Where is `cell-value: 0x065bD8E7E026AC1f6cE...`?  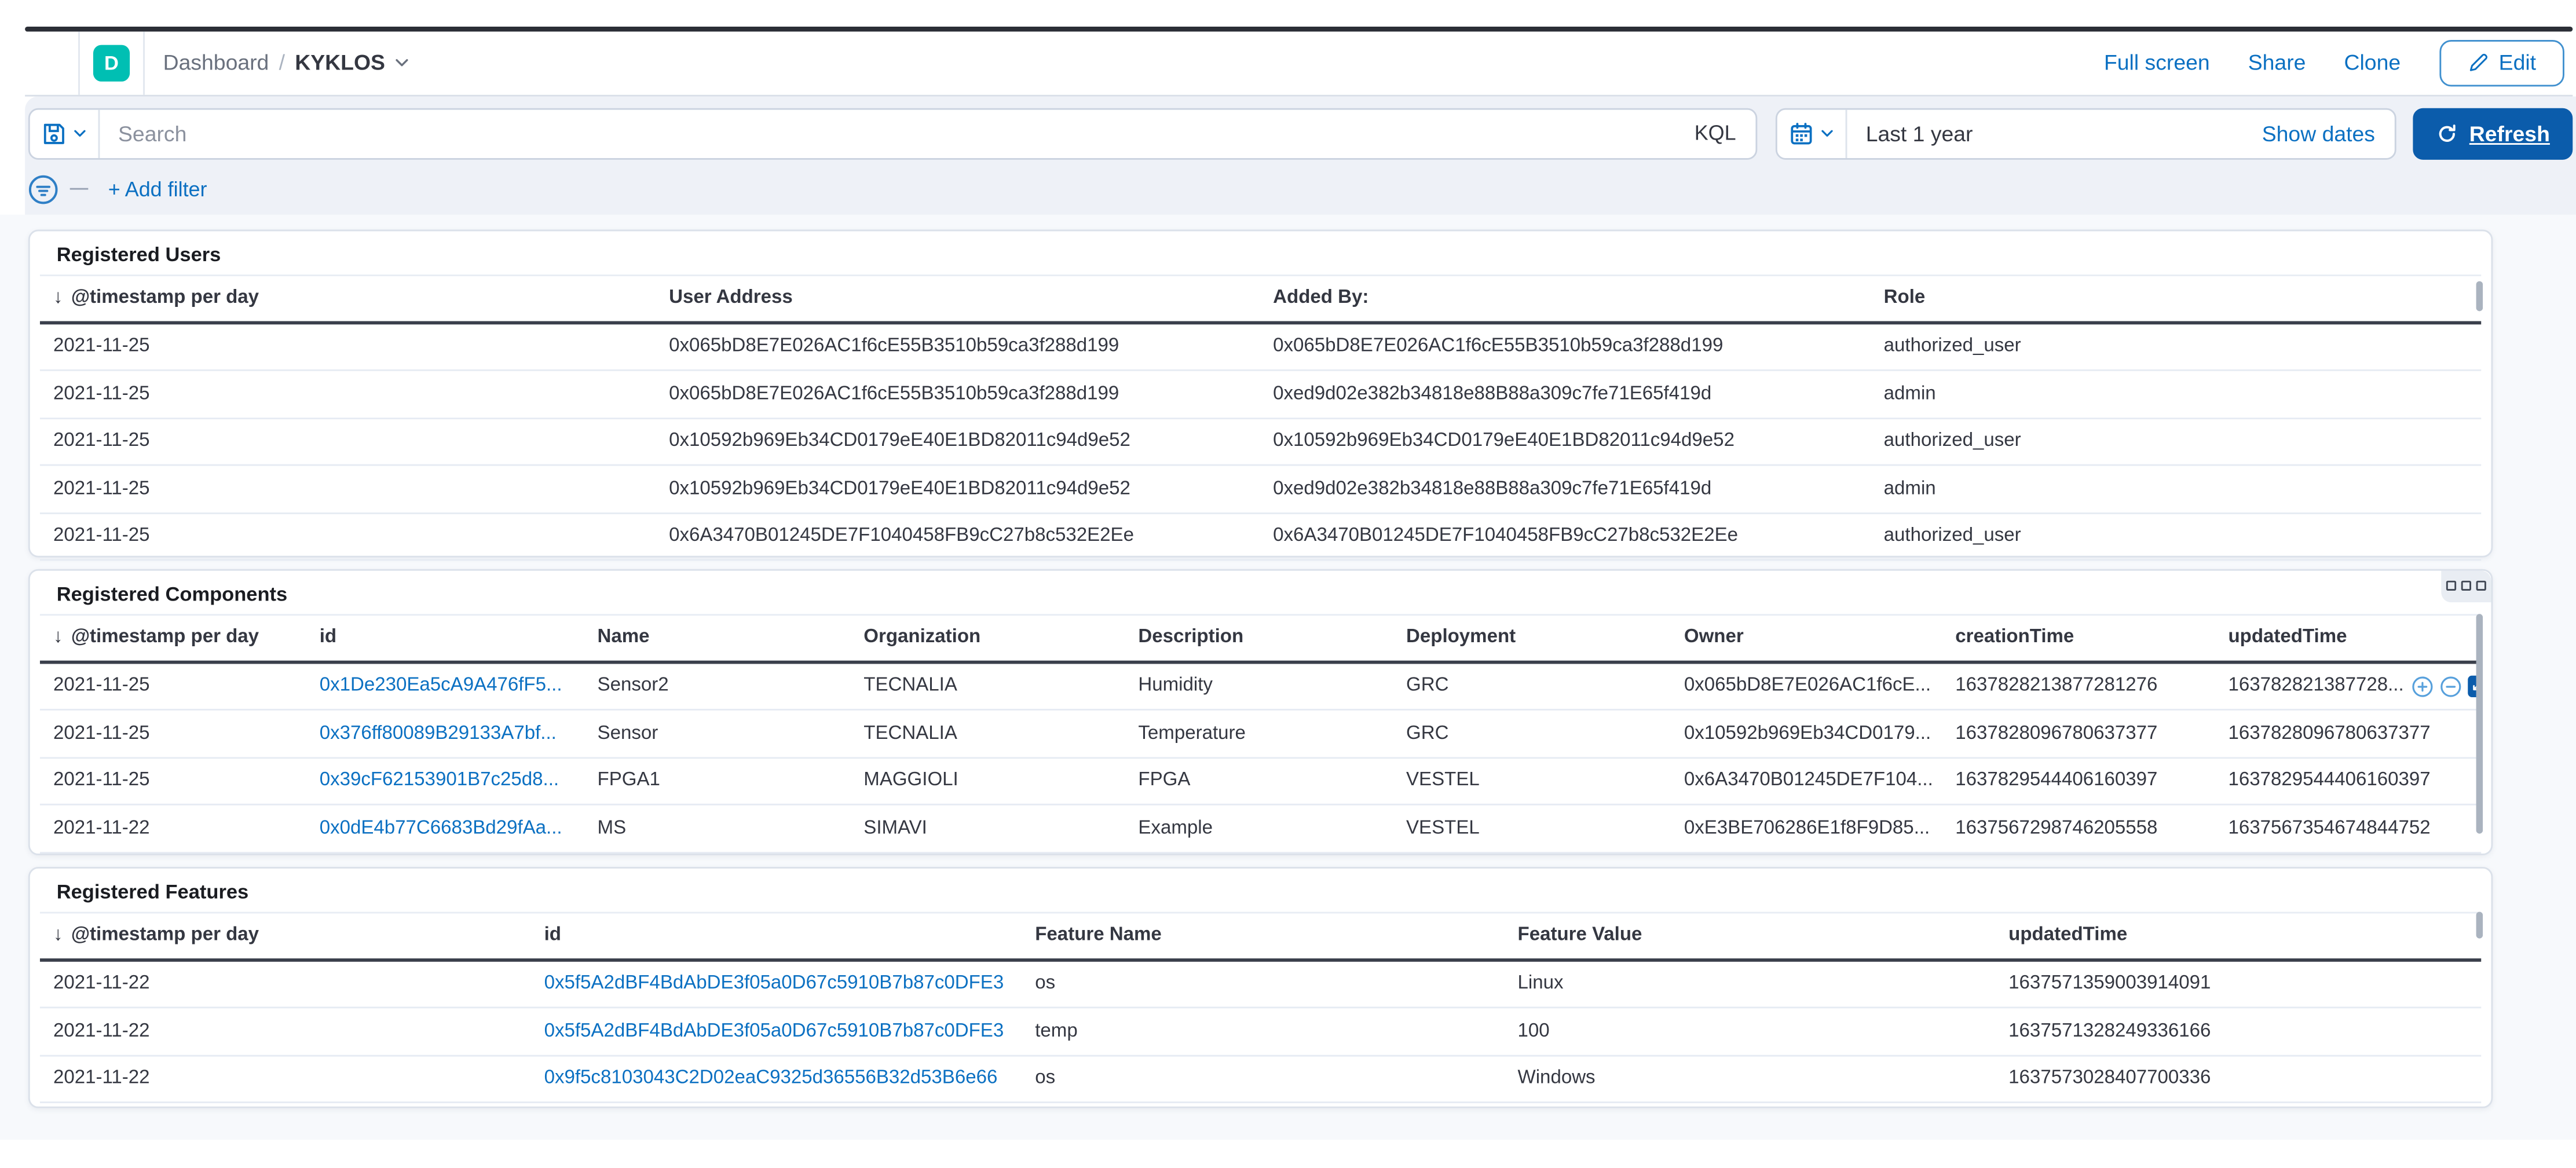 cell-value: 0x065bD8E7E026AC1f6cE... is located at coordinates (1807, 686).